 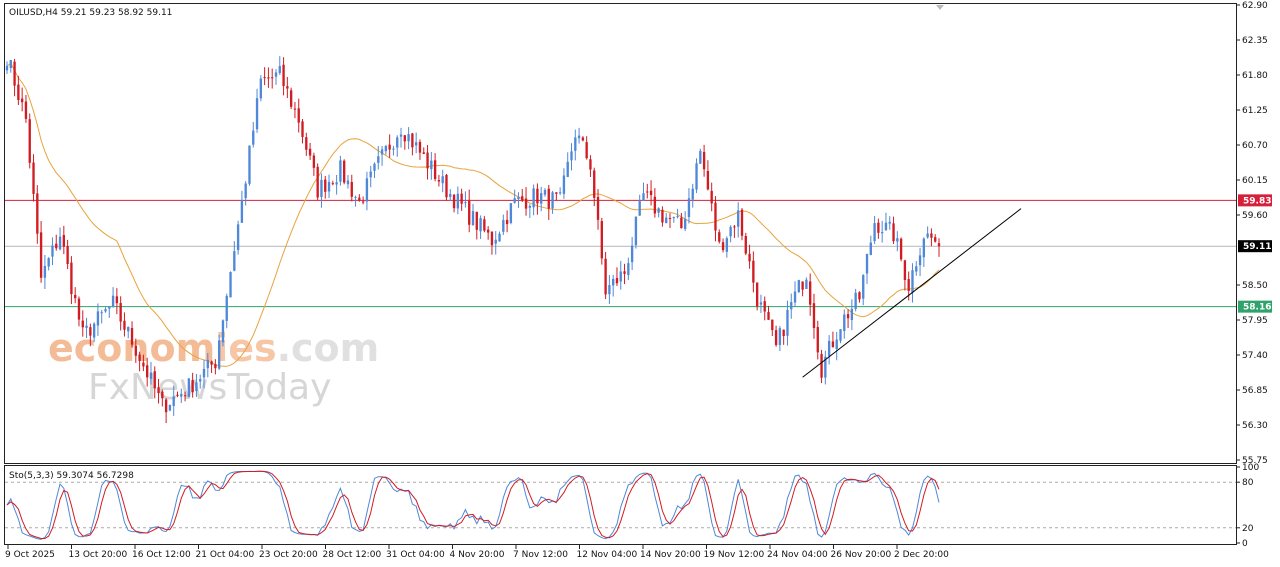 I want to click on current-price-tag, so click(x=1255, y=246).